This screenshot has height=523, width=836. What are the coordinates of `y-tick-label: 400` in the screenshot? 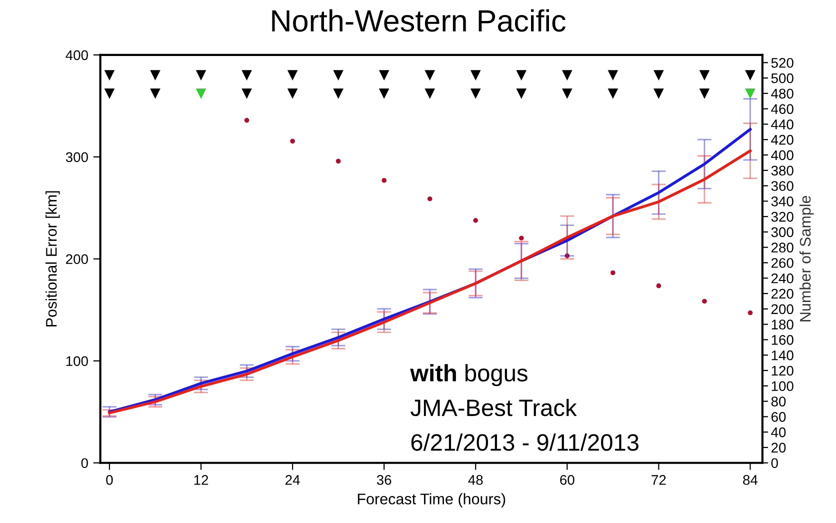 It's located at (77, 55).